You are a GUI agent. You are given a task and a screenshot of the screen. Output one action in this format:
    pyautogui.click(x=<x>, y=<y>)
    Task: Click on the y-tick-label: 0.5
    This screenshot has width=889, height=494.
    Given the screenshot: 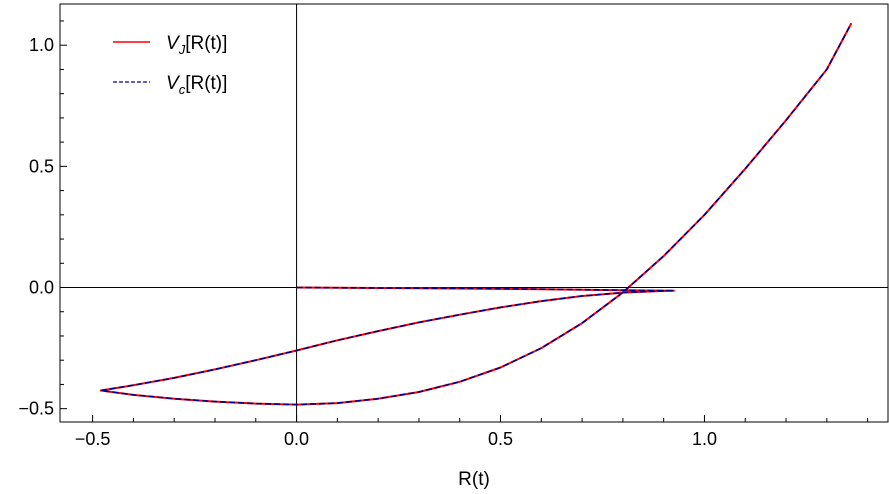 What is the action you would take?
    pyautogui.click(x=41, y=166)
    